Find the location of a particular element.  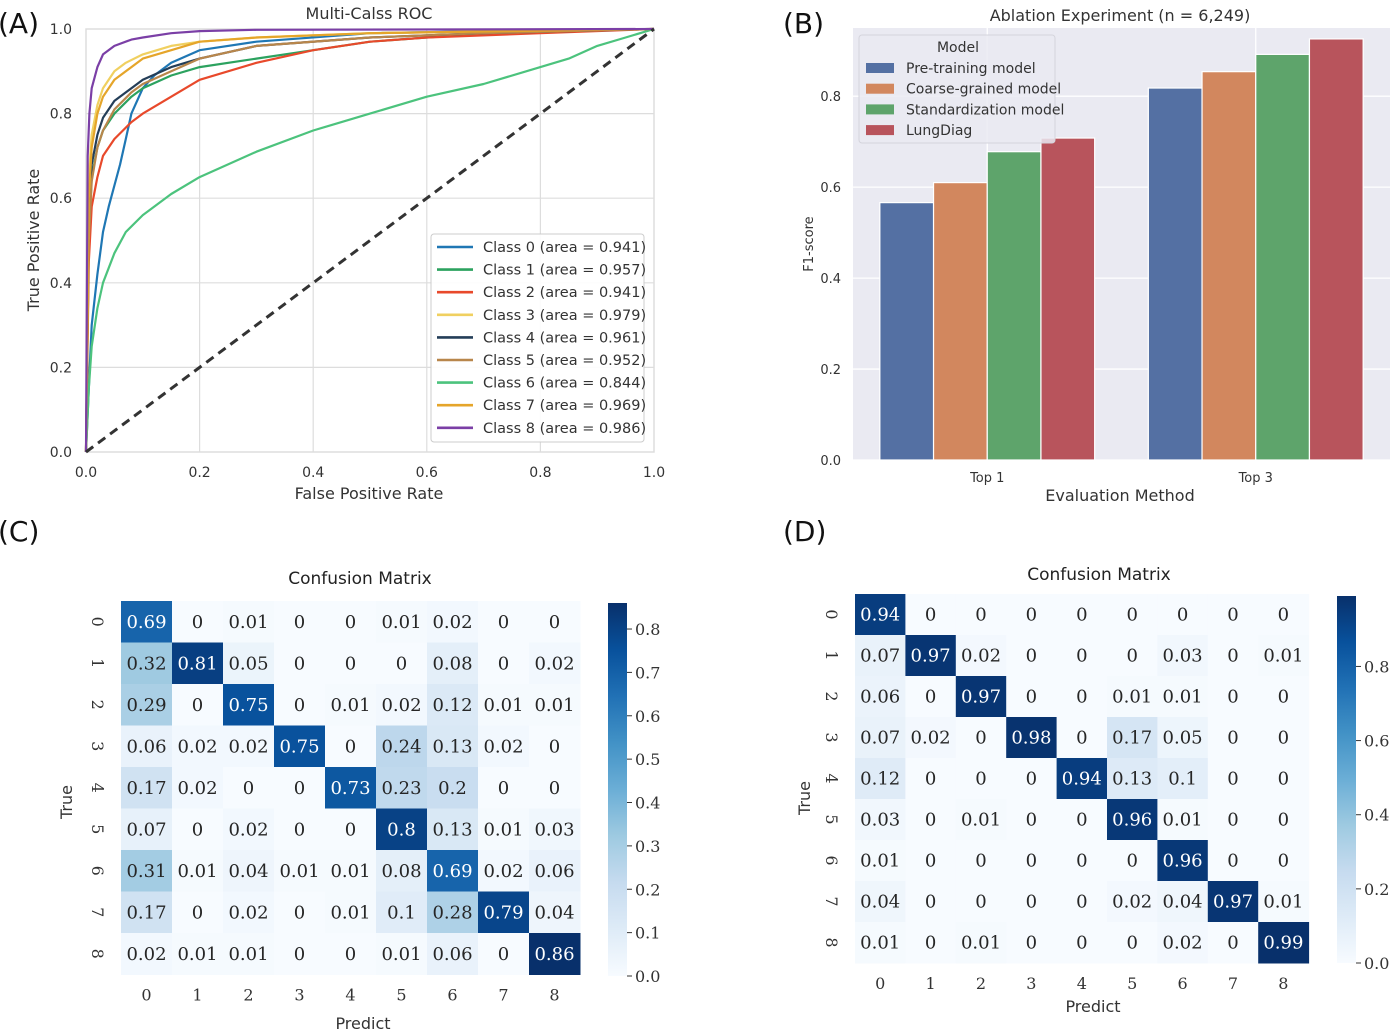

colorbar-tick-label: 0.6 is located at coordinates (647, 716).